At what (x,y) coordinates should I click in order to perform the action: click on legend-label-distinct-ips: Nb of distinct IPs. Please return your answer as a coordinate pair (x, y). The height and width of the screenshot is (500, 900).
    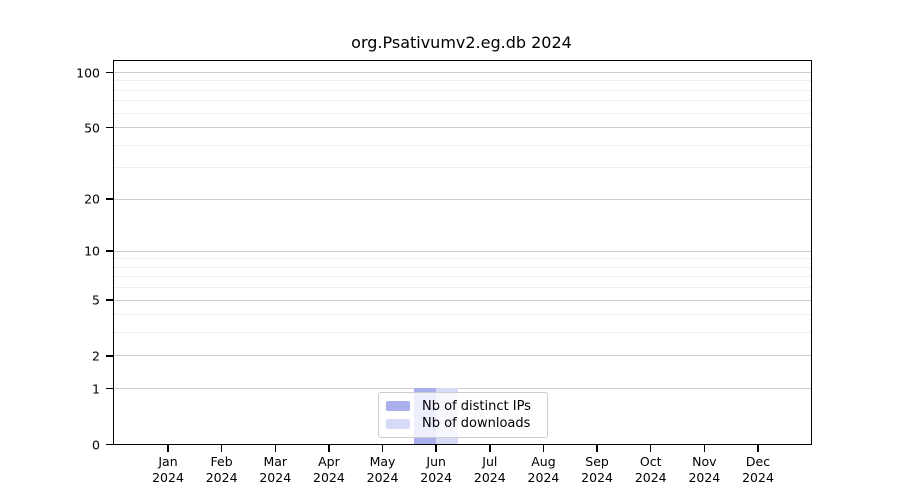
    Looking at the image, I should click on (476, 406).